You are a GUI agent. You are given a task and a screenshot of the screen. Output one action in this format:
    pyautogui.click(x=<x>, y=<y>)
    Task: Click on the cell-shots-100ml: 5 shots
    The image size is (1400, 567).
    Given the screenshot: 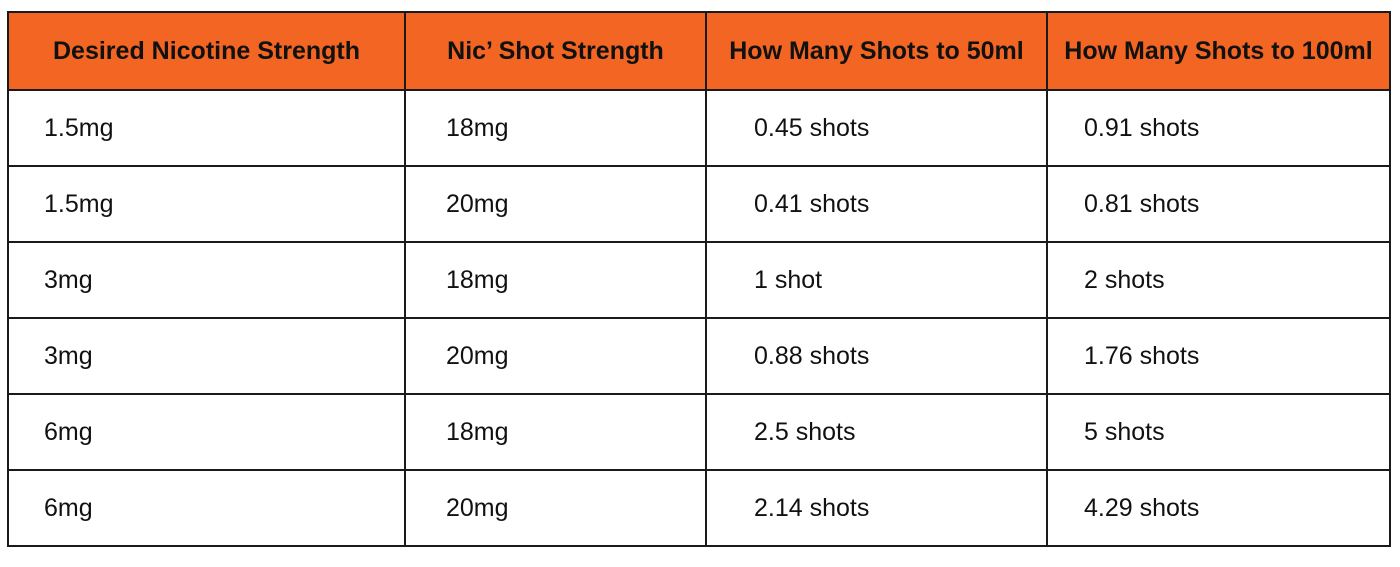 What is the action you would take?
    pyautogui.click(x=1218, y=432)
    